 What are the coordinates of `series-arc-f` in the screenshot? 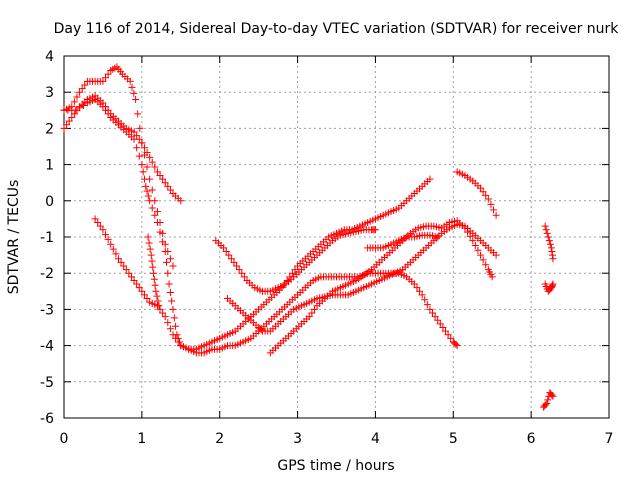 It's located at (295, 260).